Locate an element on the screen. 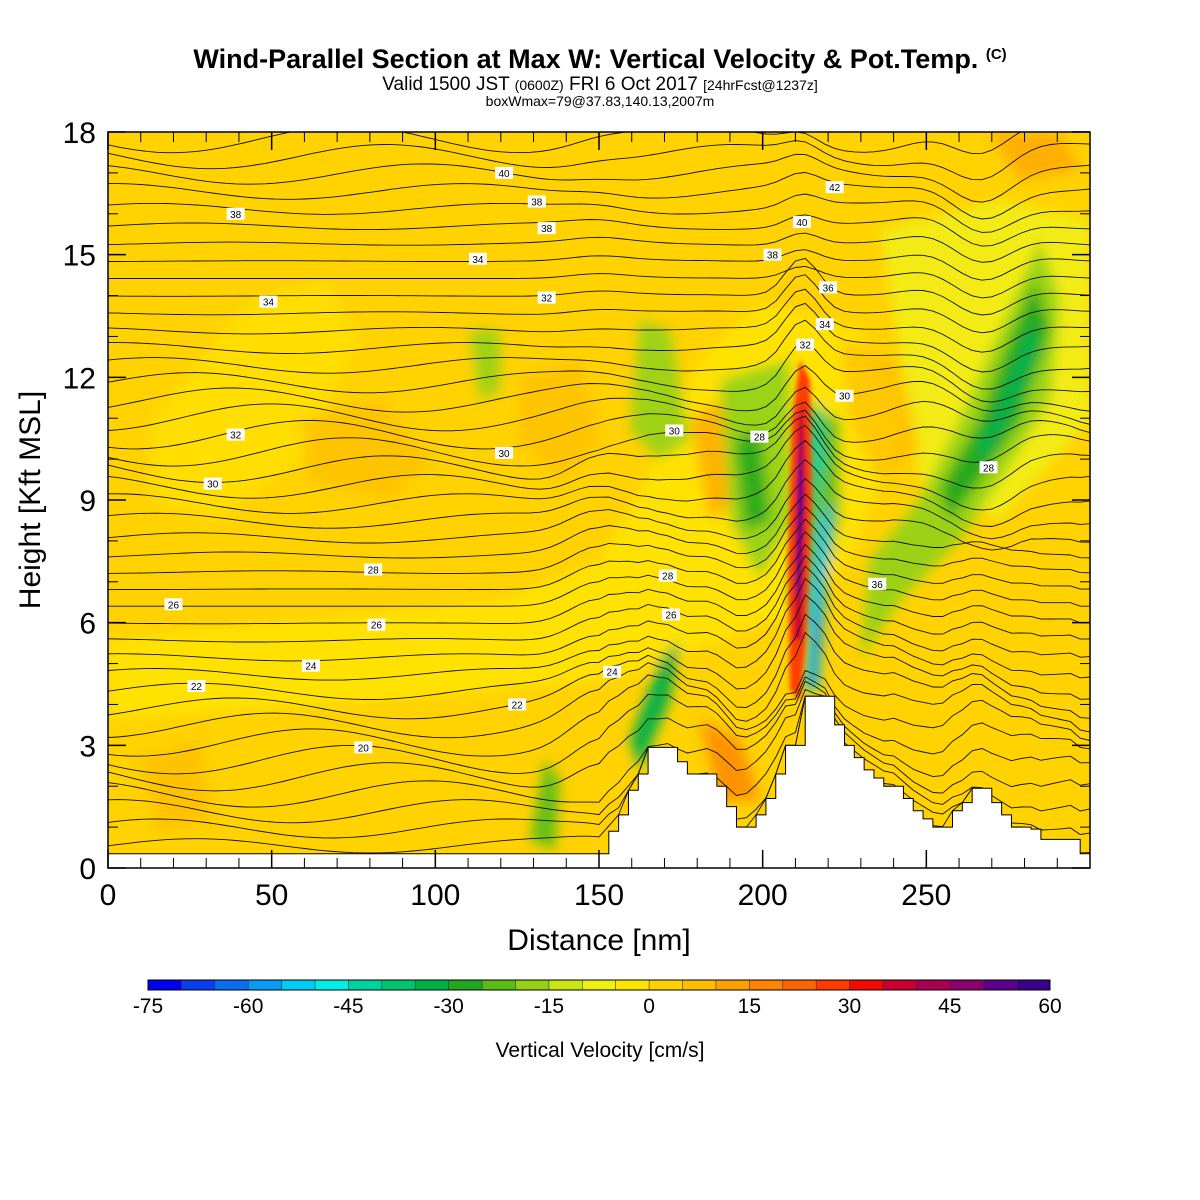 The width and height of the screenshot is (1200, 1200). contour-label-text: 36 is located at coordinates (878, 585).